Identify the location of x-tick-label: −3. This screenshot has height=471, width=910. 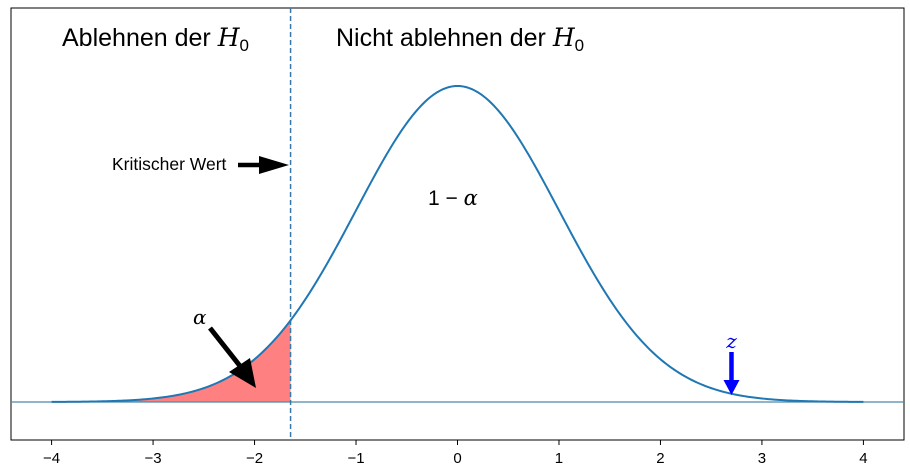
(153, 458).